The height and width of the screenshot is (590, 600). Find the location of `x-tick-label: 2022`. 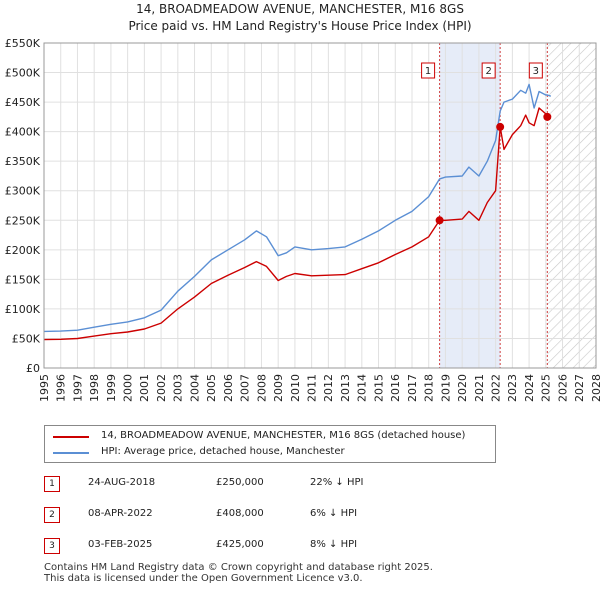

x-tick-label: 2022 is located at coordinates (495, 388).